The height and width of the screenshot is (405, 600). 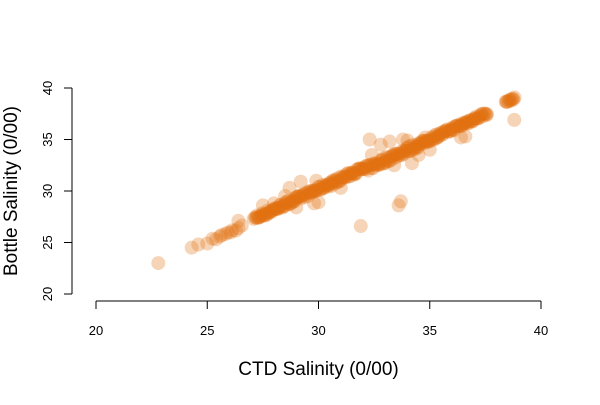 I want to click on y-tick-label: 20, so click(x=47, y=294).